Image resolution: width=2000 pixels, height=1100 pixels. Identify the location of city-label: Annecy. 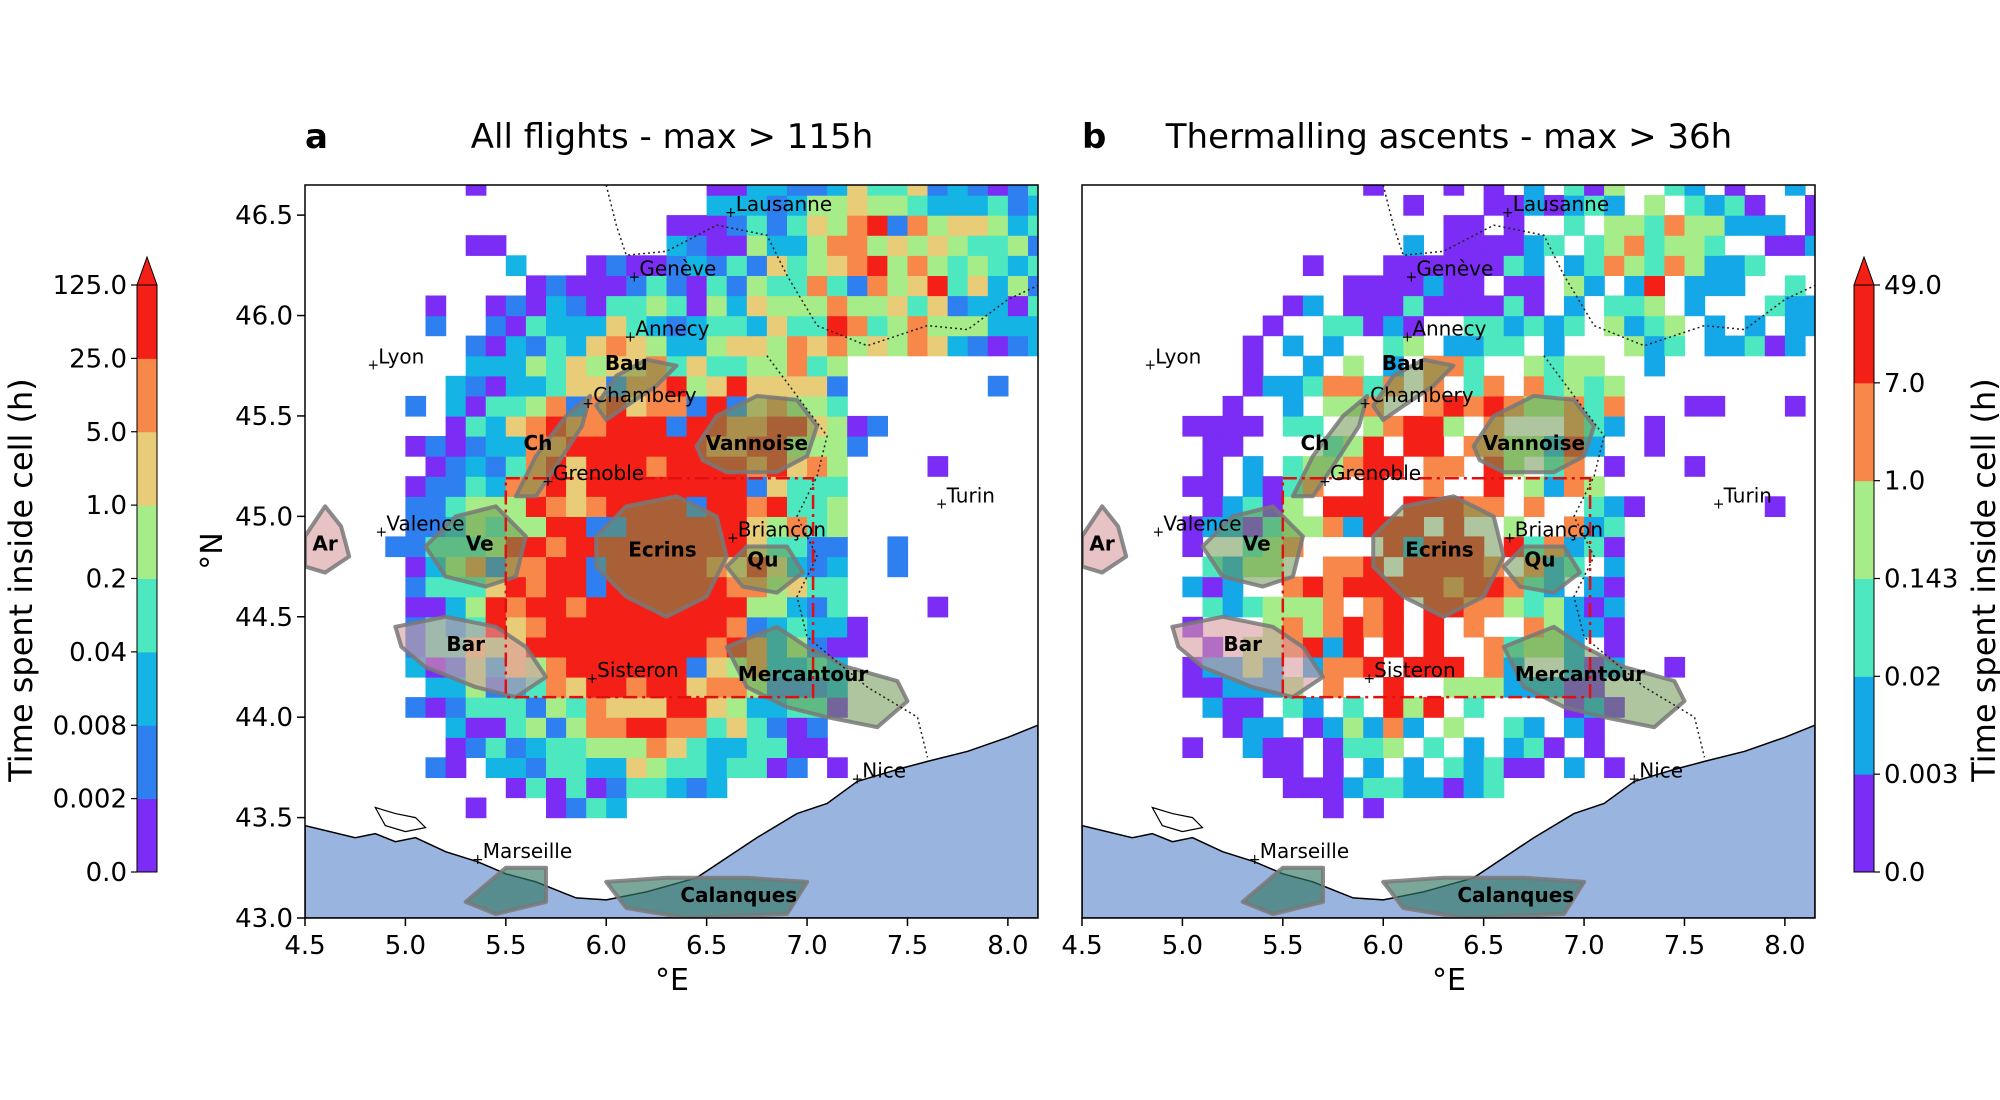
(1449, 329).